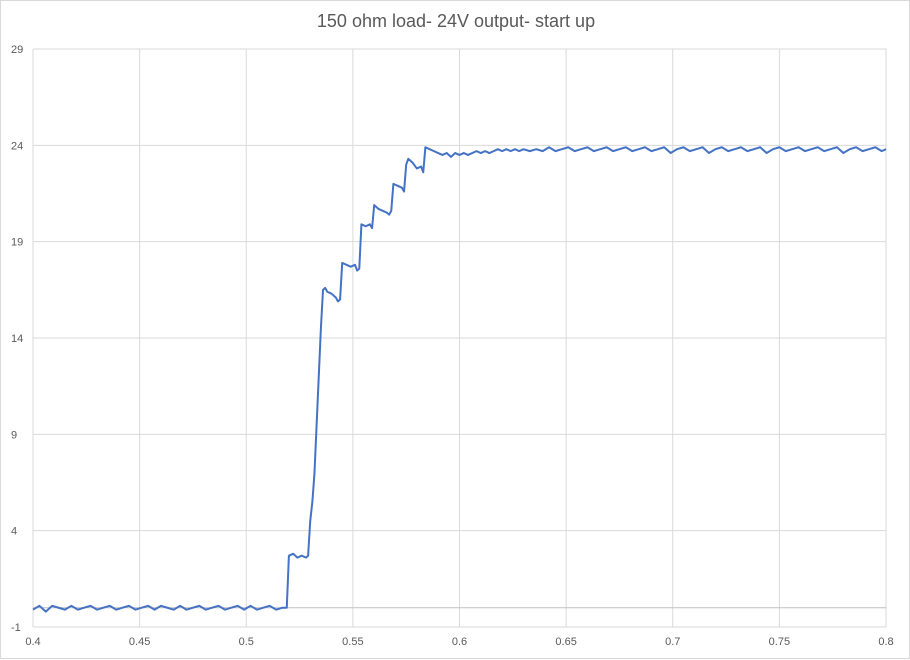  I want to click on y-tick-label: 14, so click(17, 339).